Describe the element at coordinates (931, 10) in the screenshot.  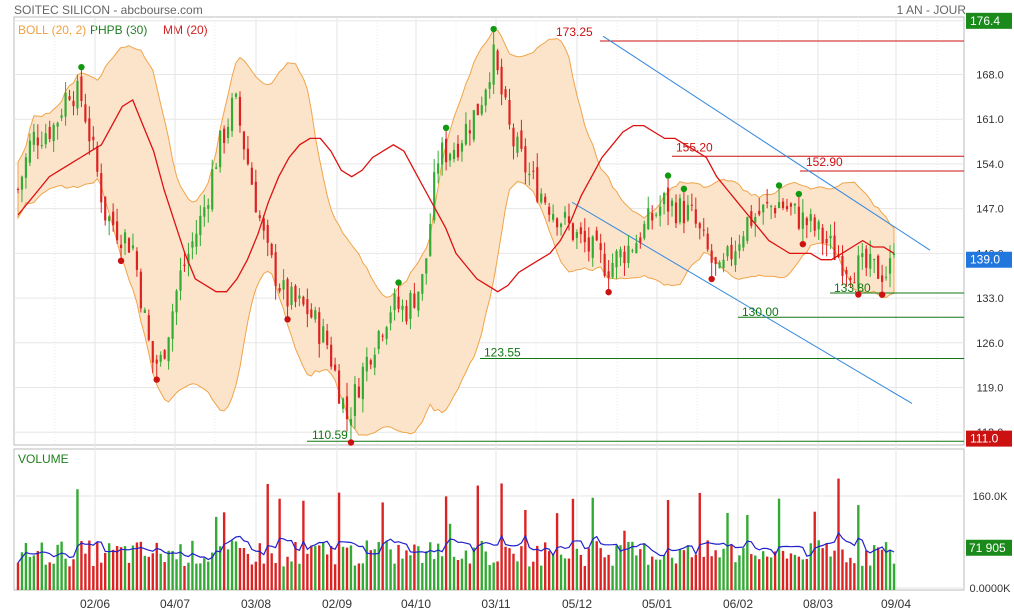
I see `chart-period: 1 AN - JOUR` at that location.